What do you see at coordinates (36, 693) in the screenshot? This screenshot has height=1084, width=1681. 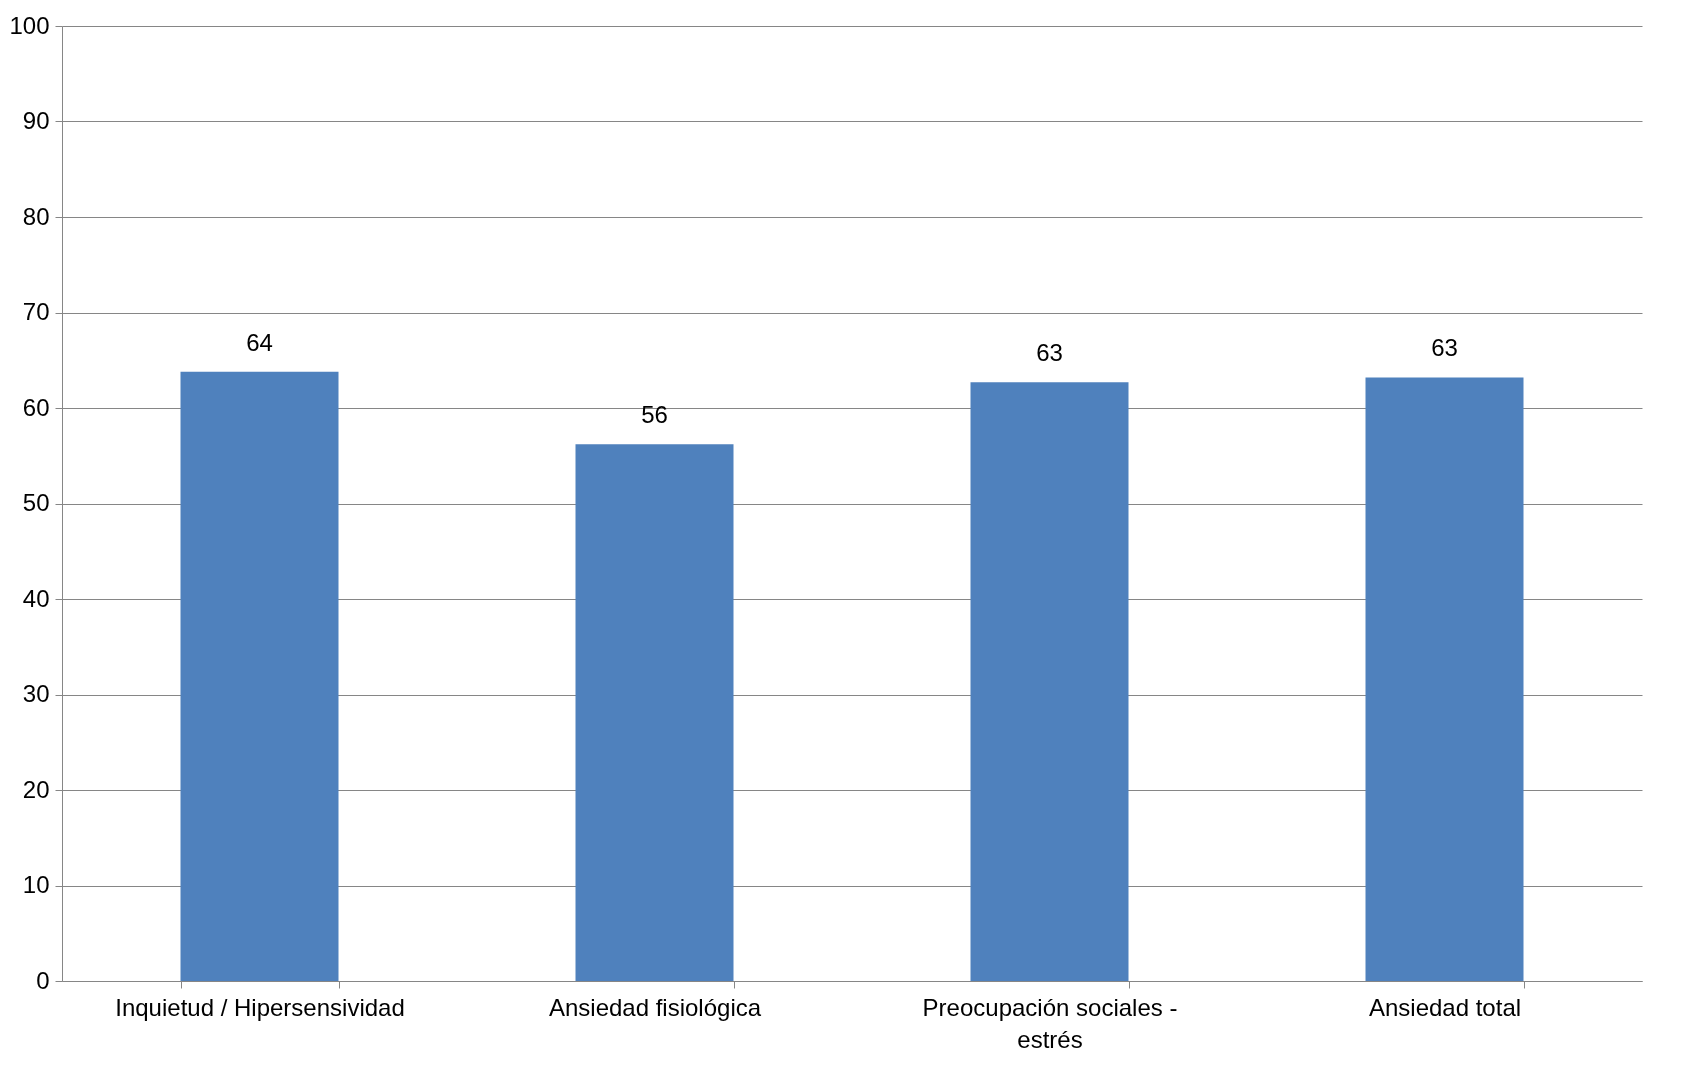 I see `y-tick-label: 30` at bounding box center [36, 693].